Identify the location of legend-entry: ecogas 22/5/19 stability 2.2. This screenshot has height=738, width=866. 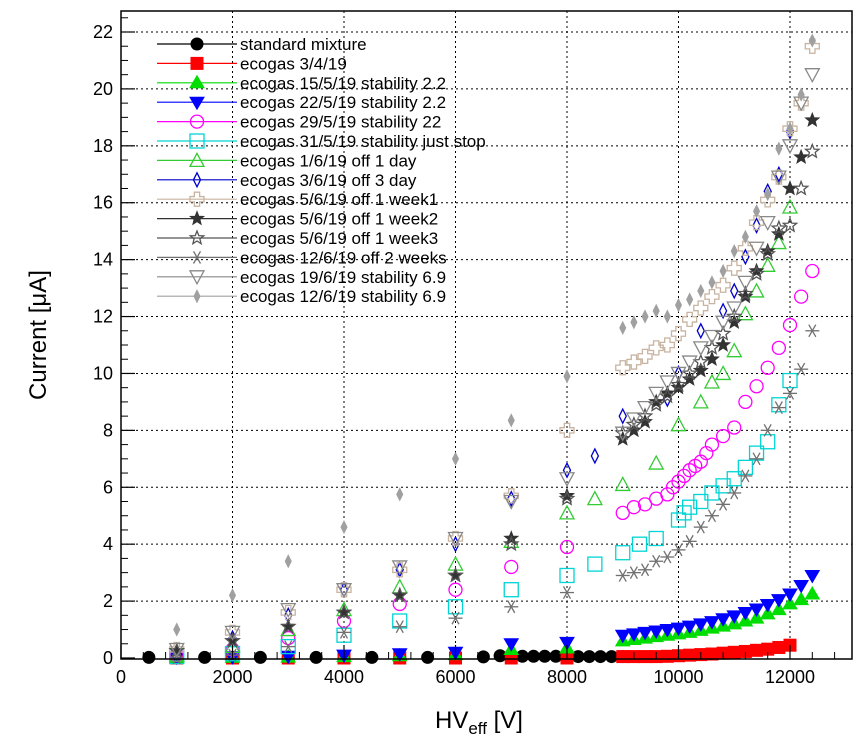
(301, 102).